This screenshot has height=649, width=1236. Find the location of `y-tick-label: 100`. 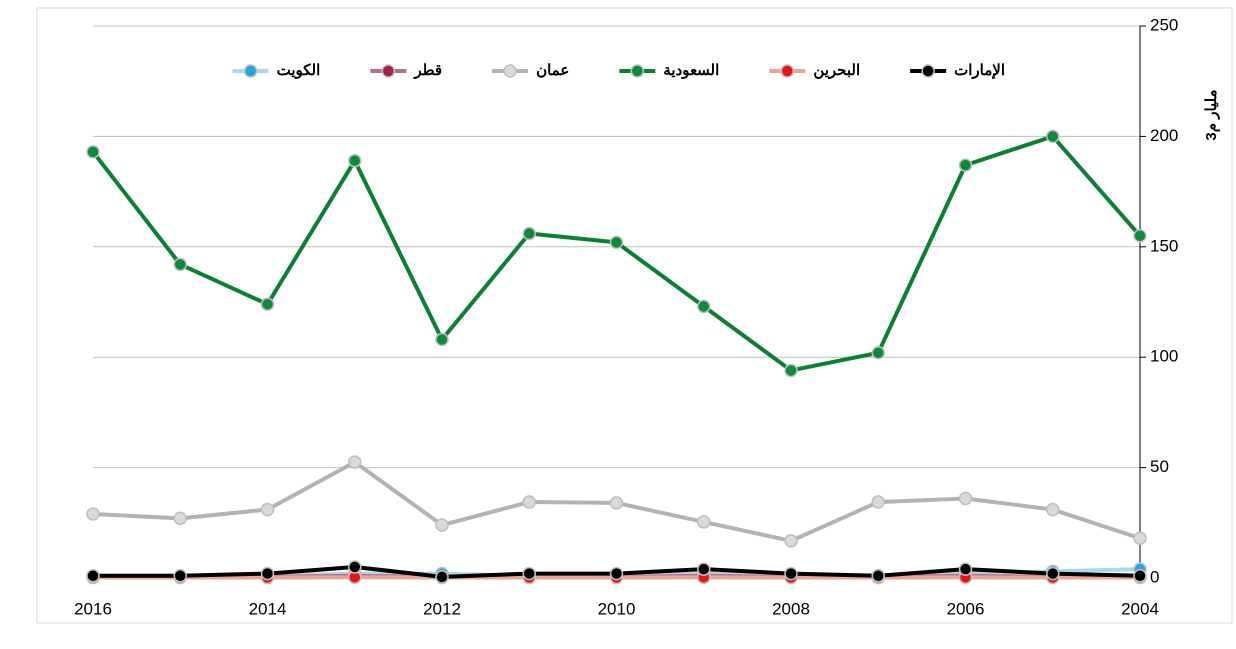

y-tick-label: 100 is located at coordinates (1164, 356).